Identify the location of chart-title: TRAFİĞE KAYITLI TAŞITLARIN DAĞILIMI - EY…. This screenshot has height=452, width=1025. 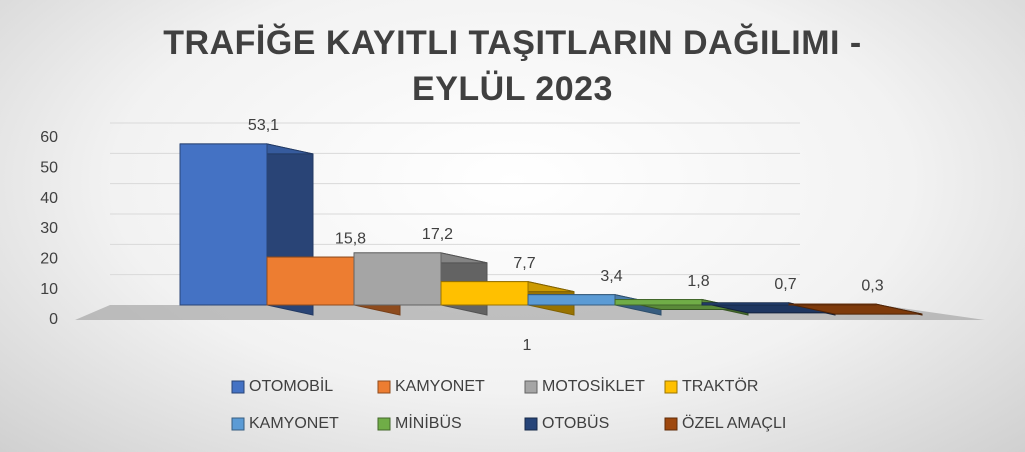
(512, 66).